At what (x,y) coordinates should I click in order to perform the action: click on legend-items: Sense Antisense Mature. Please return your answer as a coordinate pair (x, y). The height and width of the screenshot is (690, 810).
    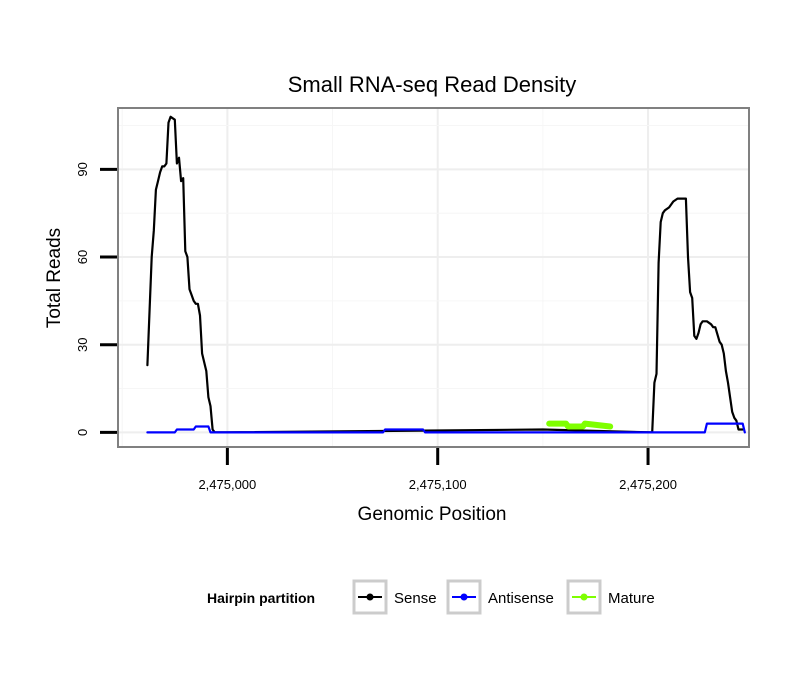
    Looking at the image, I should click on (503, 597).